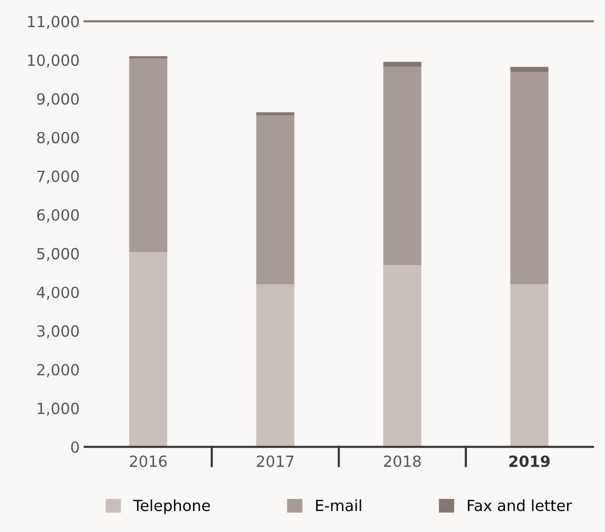 The width and height of the screenshot is (605, 532). What do you see at coordinates (402, 461) in the screenshot?
I see `x-tick-label: 2018` at bounding box center [402, 461].